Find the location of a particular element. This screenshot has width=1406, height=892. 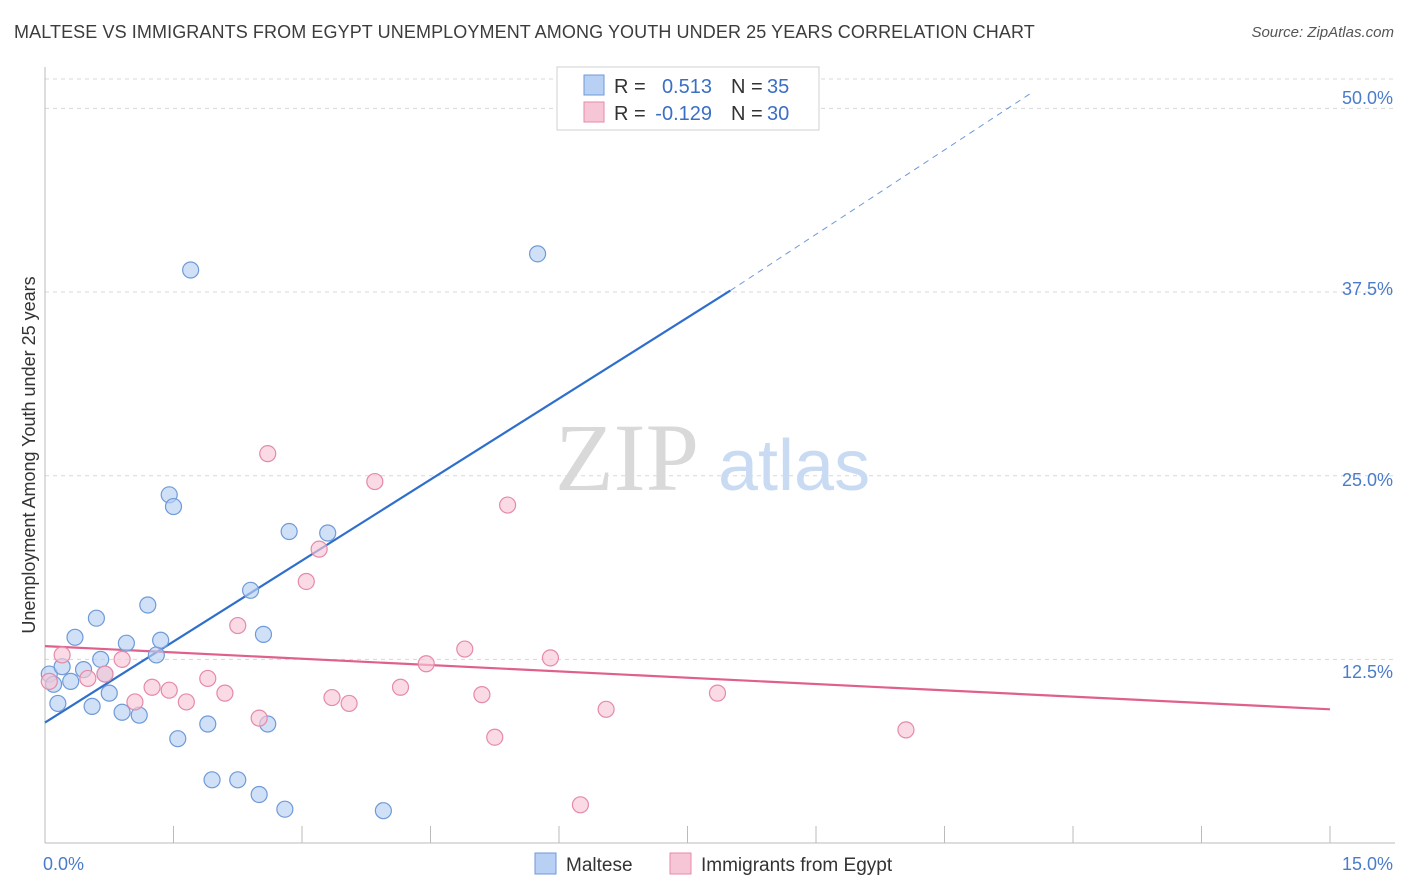

top-legend: R = 0.513 N = 35 R = -0.129 N = 30 is located at coordinates (688, 98).